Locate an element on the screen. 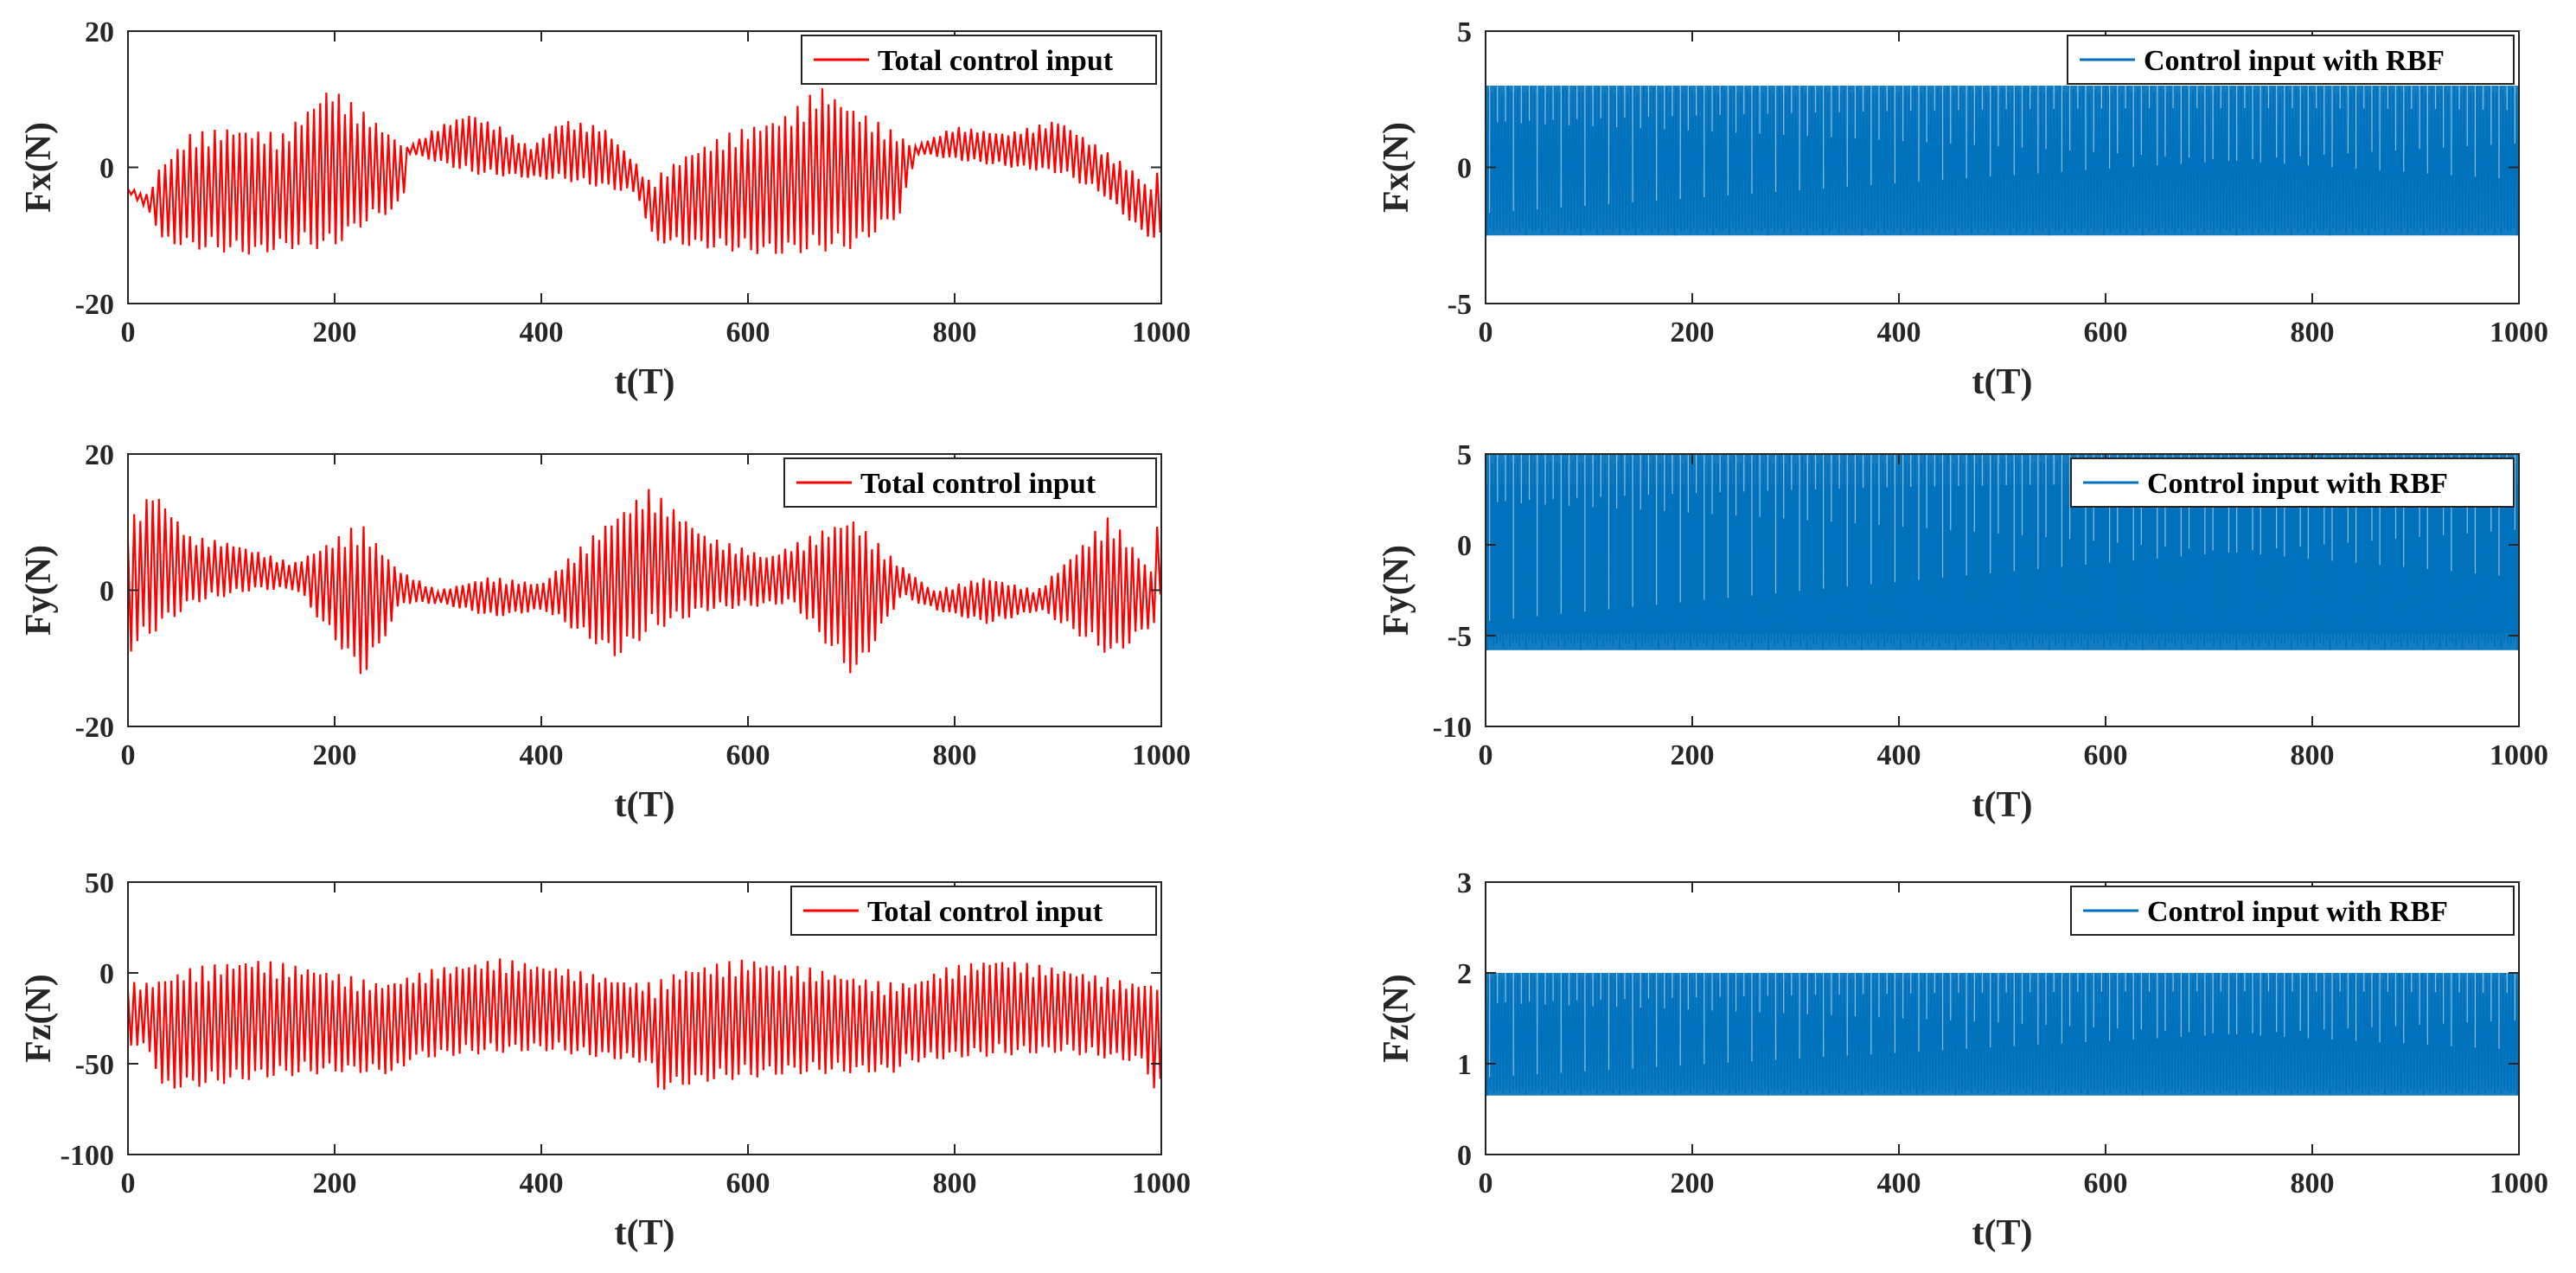 The width and height of the screenshot is (2576, 1273). y-tick-label: -10 is located at coordinates (1453, 728).